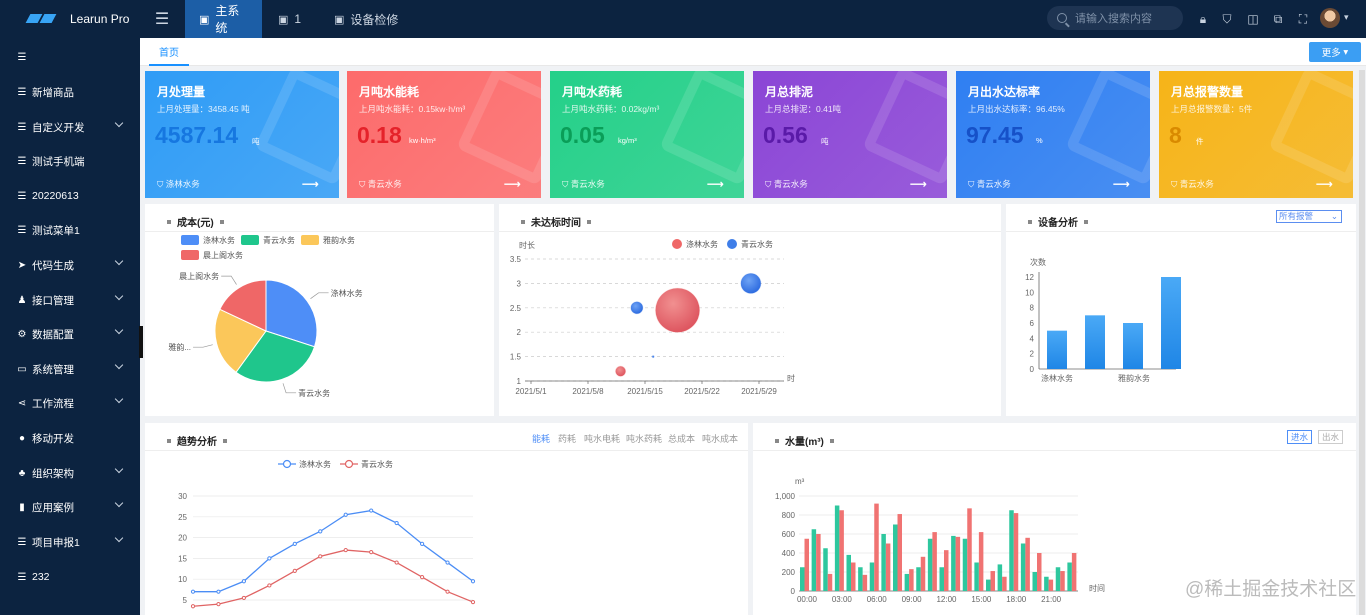 This screenshot has height=615, width=1366. Describe the element at coordinates (185, 600) in the screenshot. I see `y-tick-label: 5` at that location.